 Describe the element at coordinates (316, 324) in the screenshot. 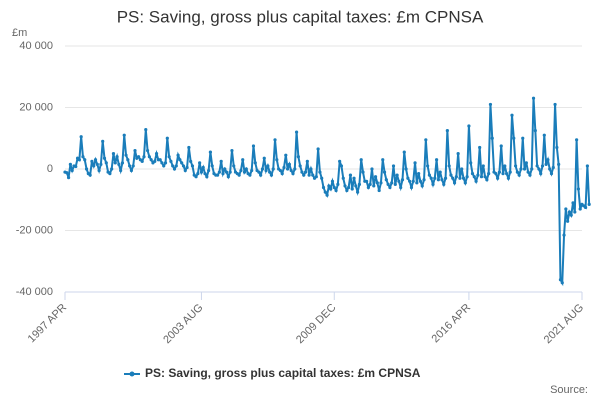

I see `x-tick-label: 2009 DEC` at that location.